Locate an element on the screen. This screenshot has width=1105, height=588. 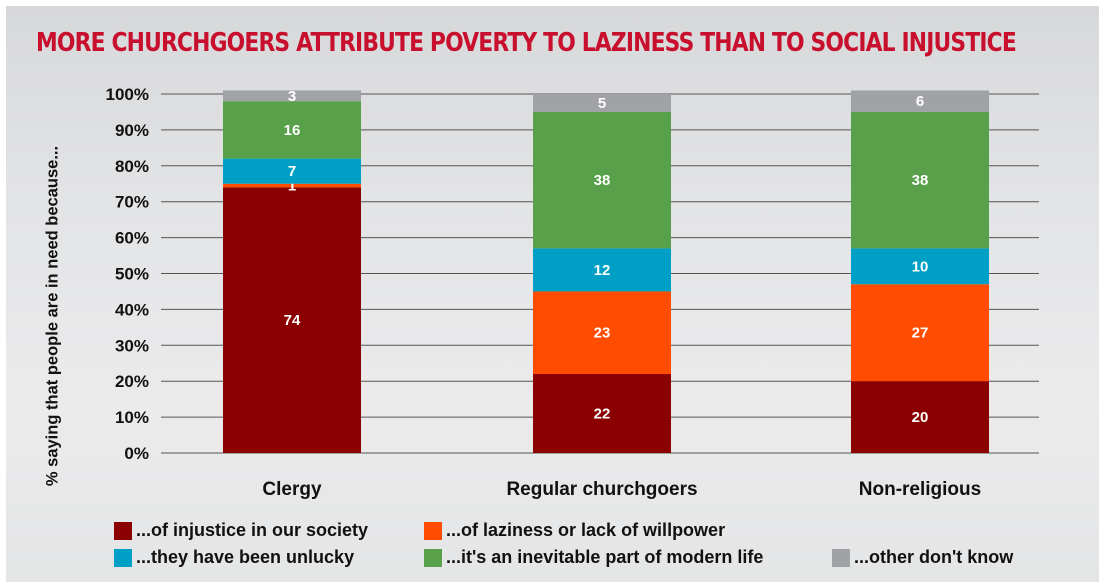
y-tick-label: 30% is located at coordinates (132, 345).